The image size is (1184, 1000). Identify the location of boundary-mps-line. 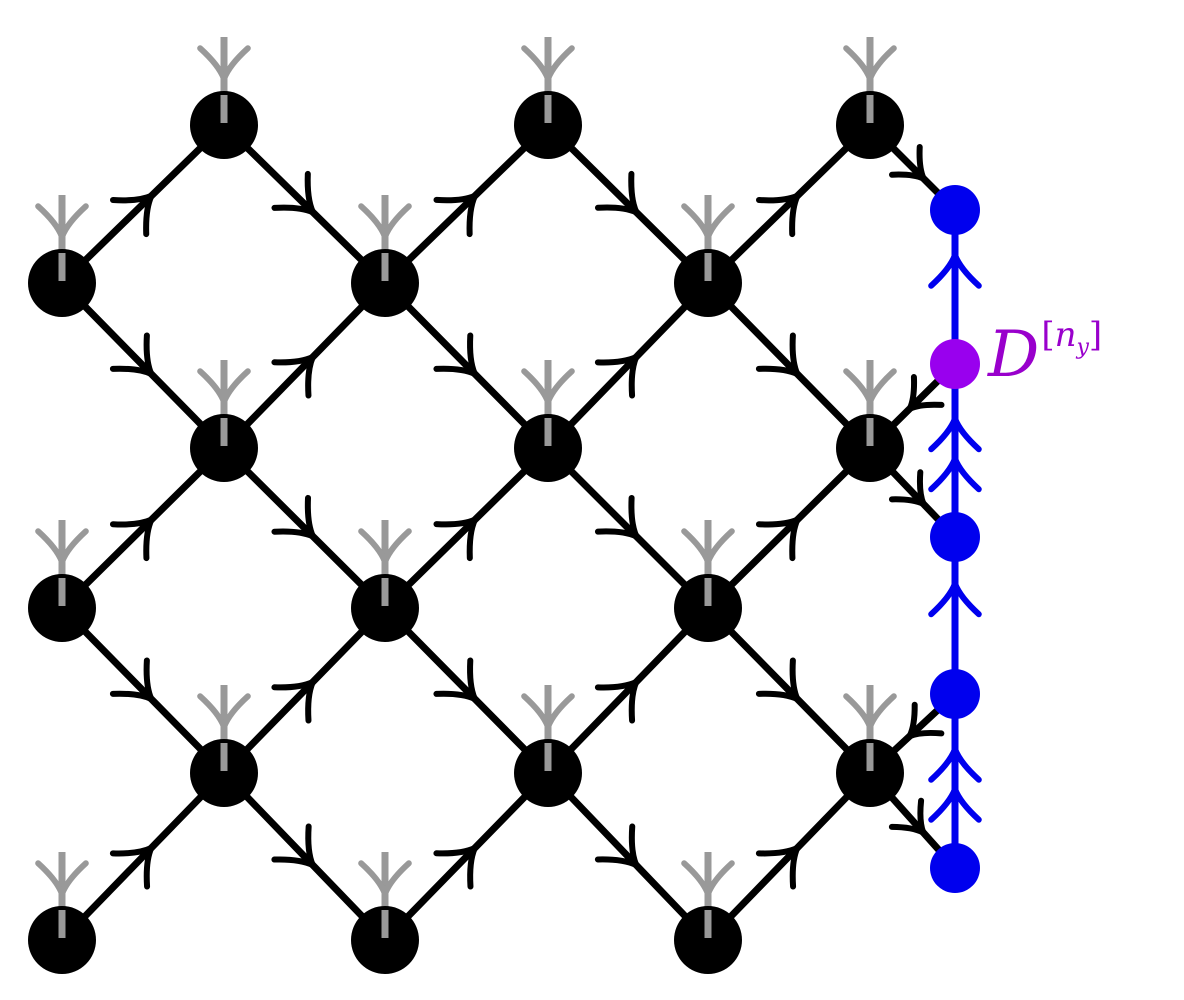
(955, 539).